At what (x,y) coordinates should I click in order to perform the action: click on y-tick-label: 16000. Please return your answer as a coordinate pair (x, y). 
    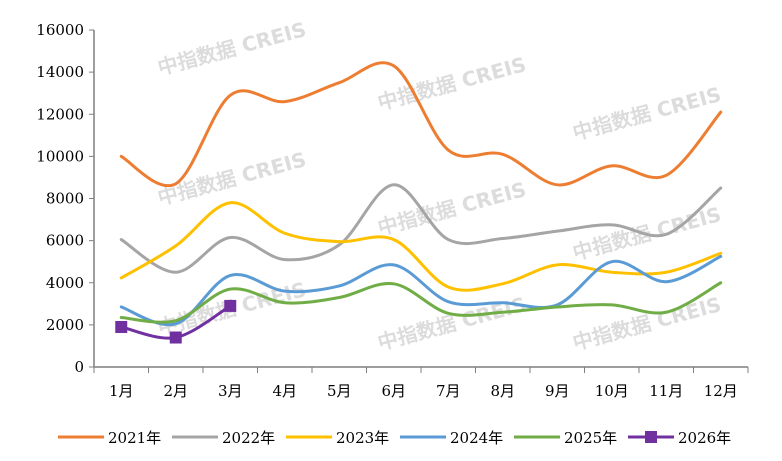
    Looking at the image, I should click on (60, 30).